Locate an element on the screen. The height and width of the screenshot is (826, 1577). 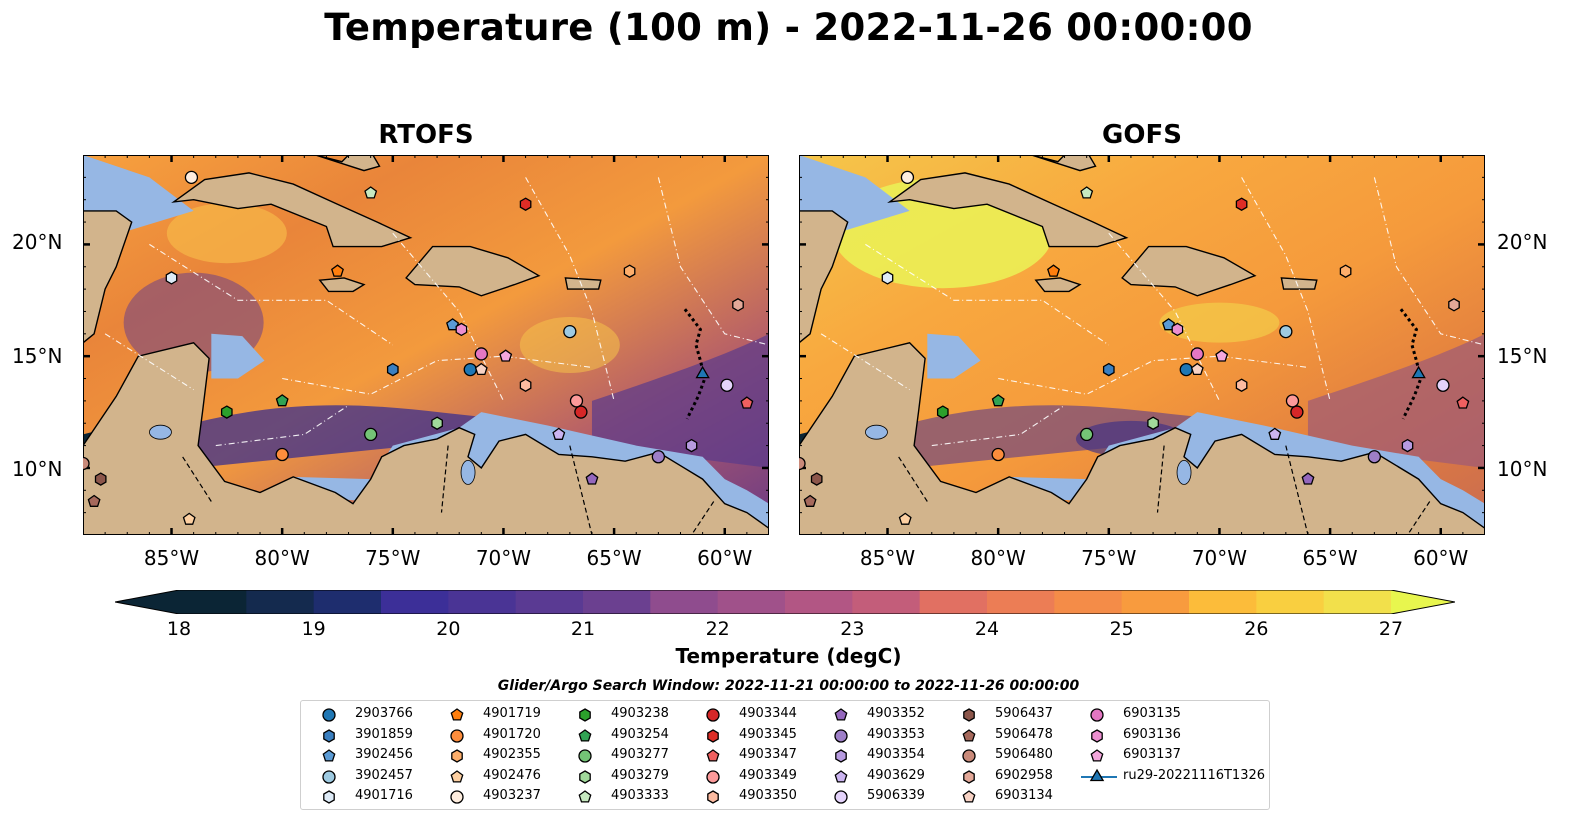
legend-label: 4901720 is located at coordinates (512, 734).